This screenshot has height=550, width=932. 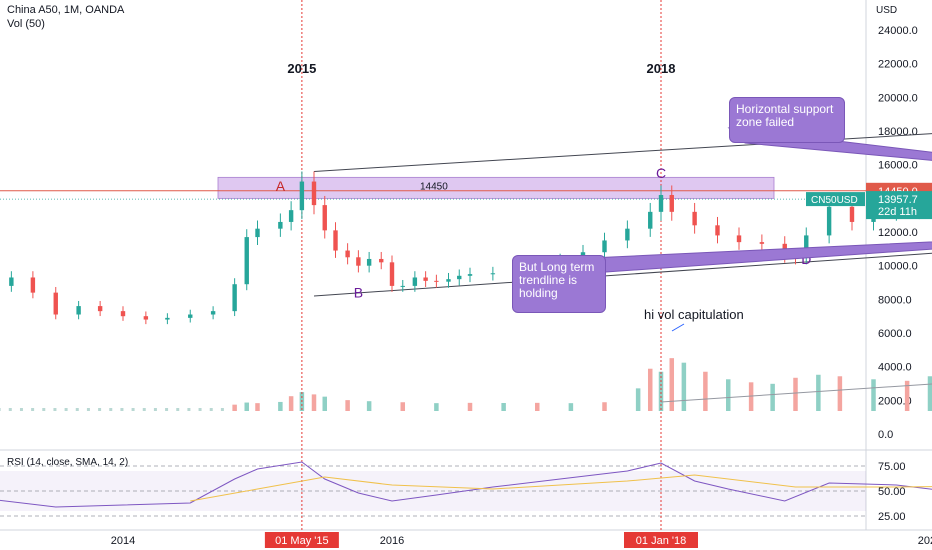 What do you see at coordinates (895, 300) in the screenshot?
I see `price-tick-label: 8000.0` at bounding box center [895, 300].